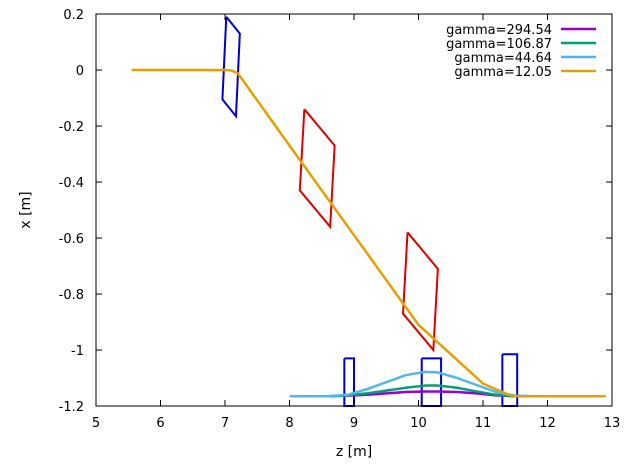 The width and height of the screenshot is (630, 464). Describe the element at coordinates (418, 423) in the screenshot. I see `x-tick-label: 10` at that location.